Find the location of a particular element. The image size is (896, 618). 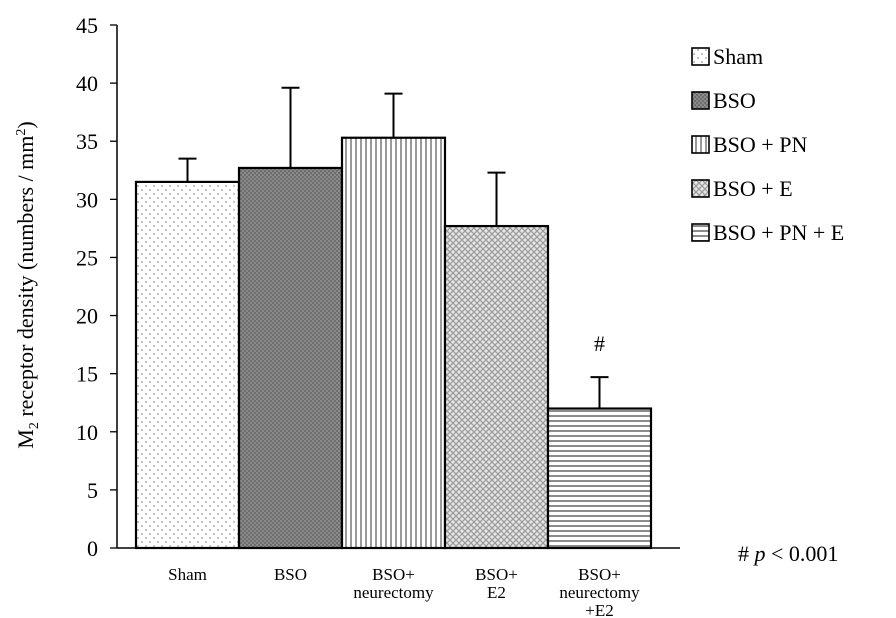

x-tick-label: Sham is located at coordinates (187, 574).